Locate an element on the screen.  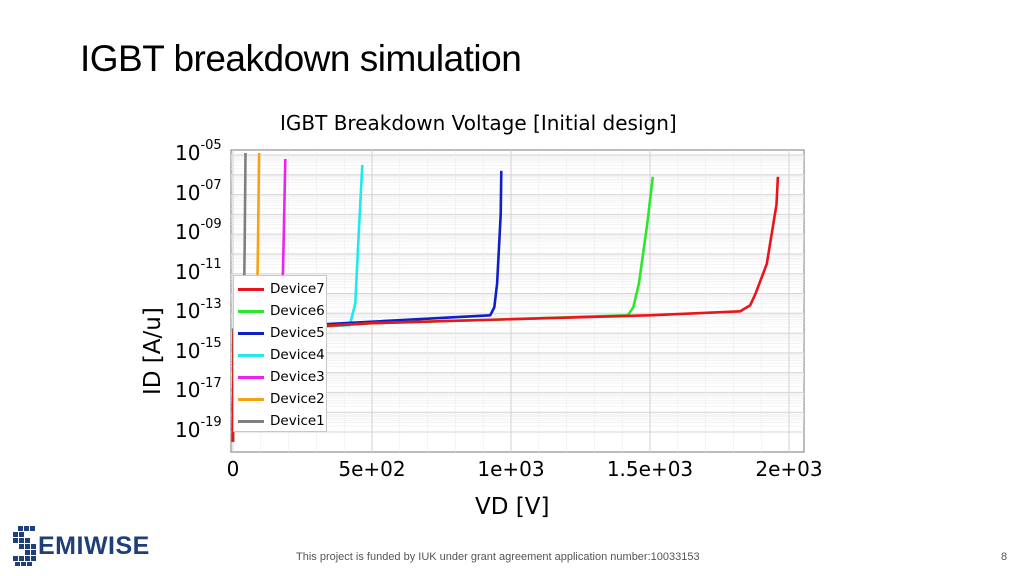
legend-label: Device5 is located at coordinates (297, 333).